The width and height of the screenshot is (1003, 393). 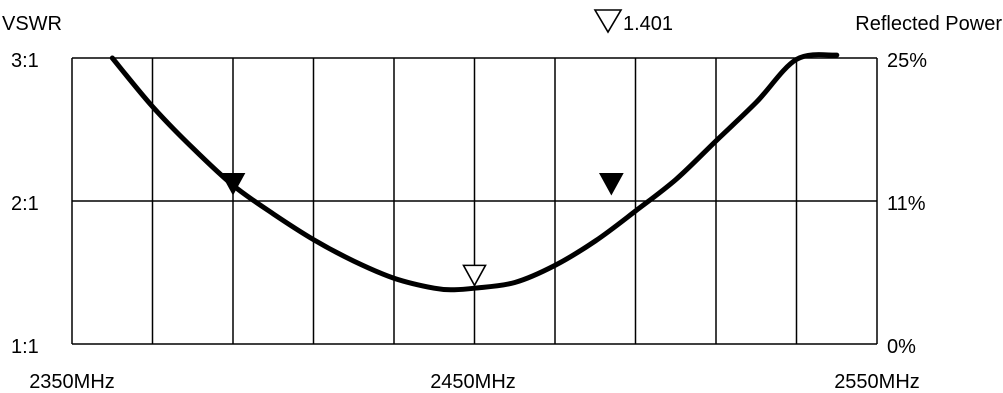 I want to click on hollow-marker-triangle, so click(x=474, y=276).